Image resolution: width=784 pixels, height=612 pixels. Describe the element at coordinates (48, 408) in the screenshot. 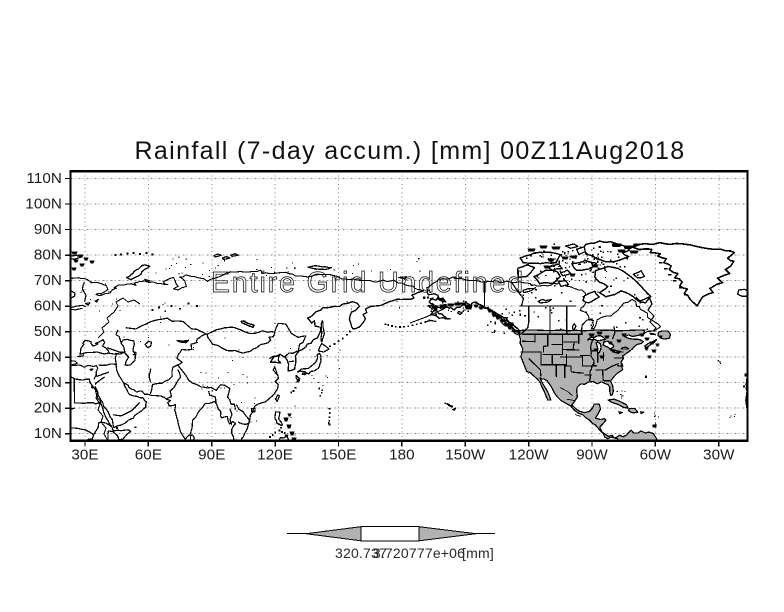

I see `svg-text: 20N` at that location.